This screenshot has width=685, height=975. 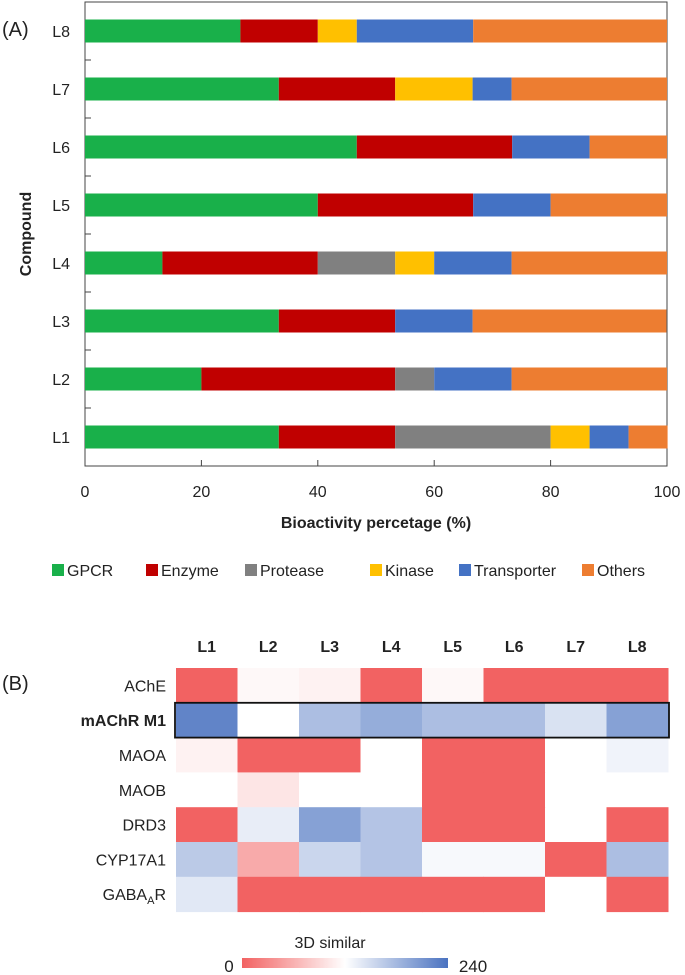 What do you see at coordinates (221, 147) in the screenshot?
I see `bar-segment-l6-gpcr` at bounding box center [221, 147].